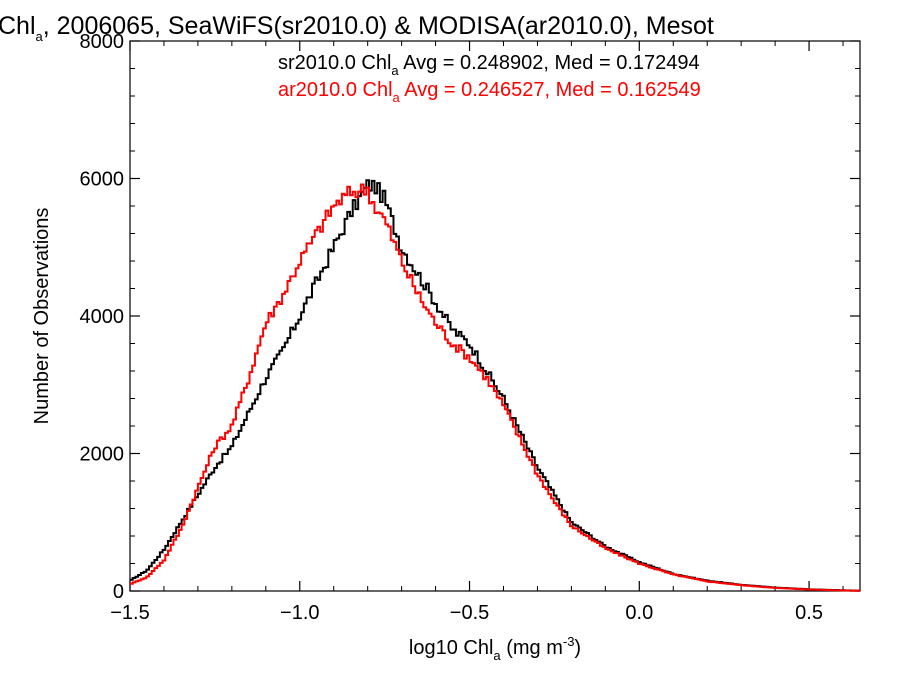 This screenshot has width=900, height=675. What do you see at coordinates (18, 26) in the screenshot?
I see `title-main: Chl` at bounding box center [18, 26].